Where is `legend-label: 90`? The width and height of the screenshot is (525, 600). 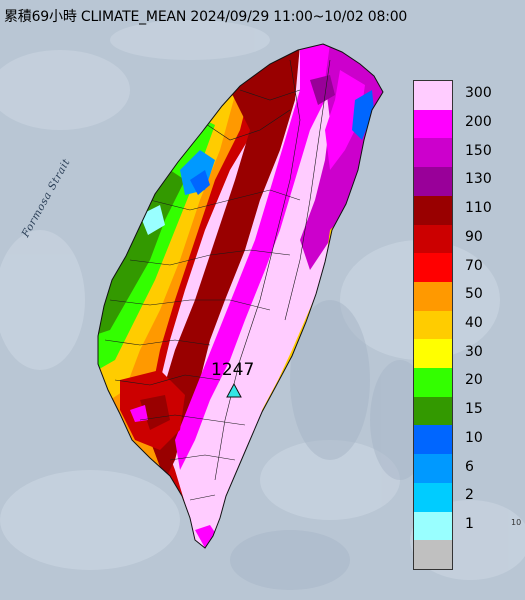
legend-label: 90 is located at coordinates (474, 236).